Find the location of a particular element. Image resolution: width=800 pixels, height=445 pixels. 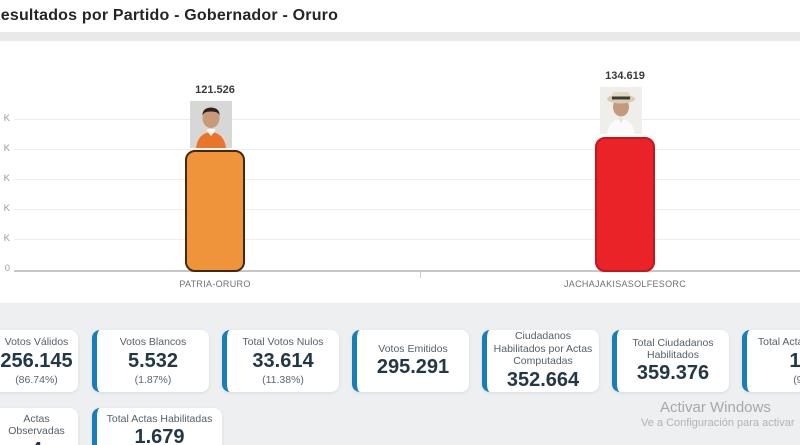

bar-value-patria-oruro: 121.526 is located at coordinates (215, 90).